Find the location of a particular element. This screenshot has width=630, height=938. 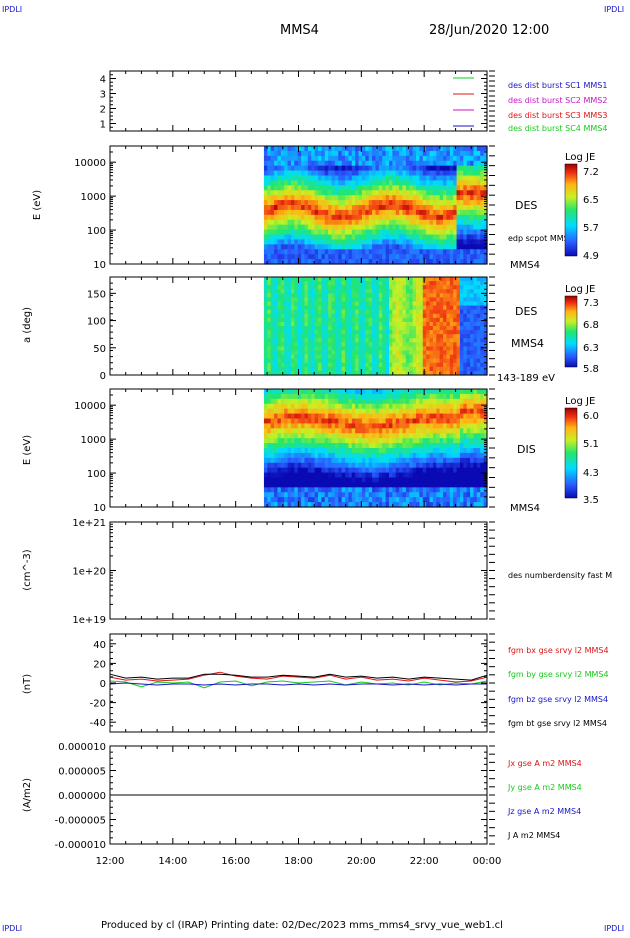

des-energy-colorbar is located at coordinates (571, 210).